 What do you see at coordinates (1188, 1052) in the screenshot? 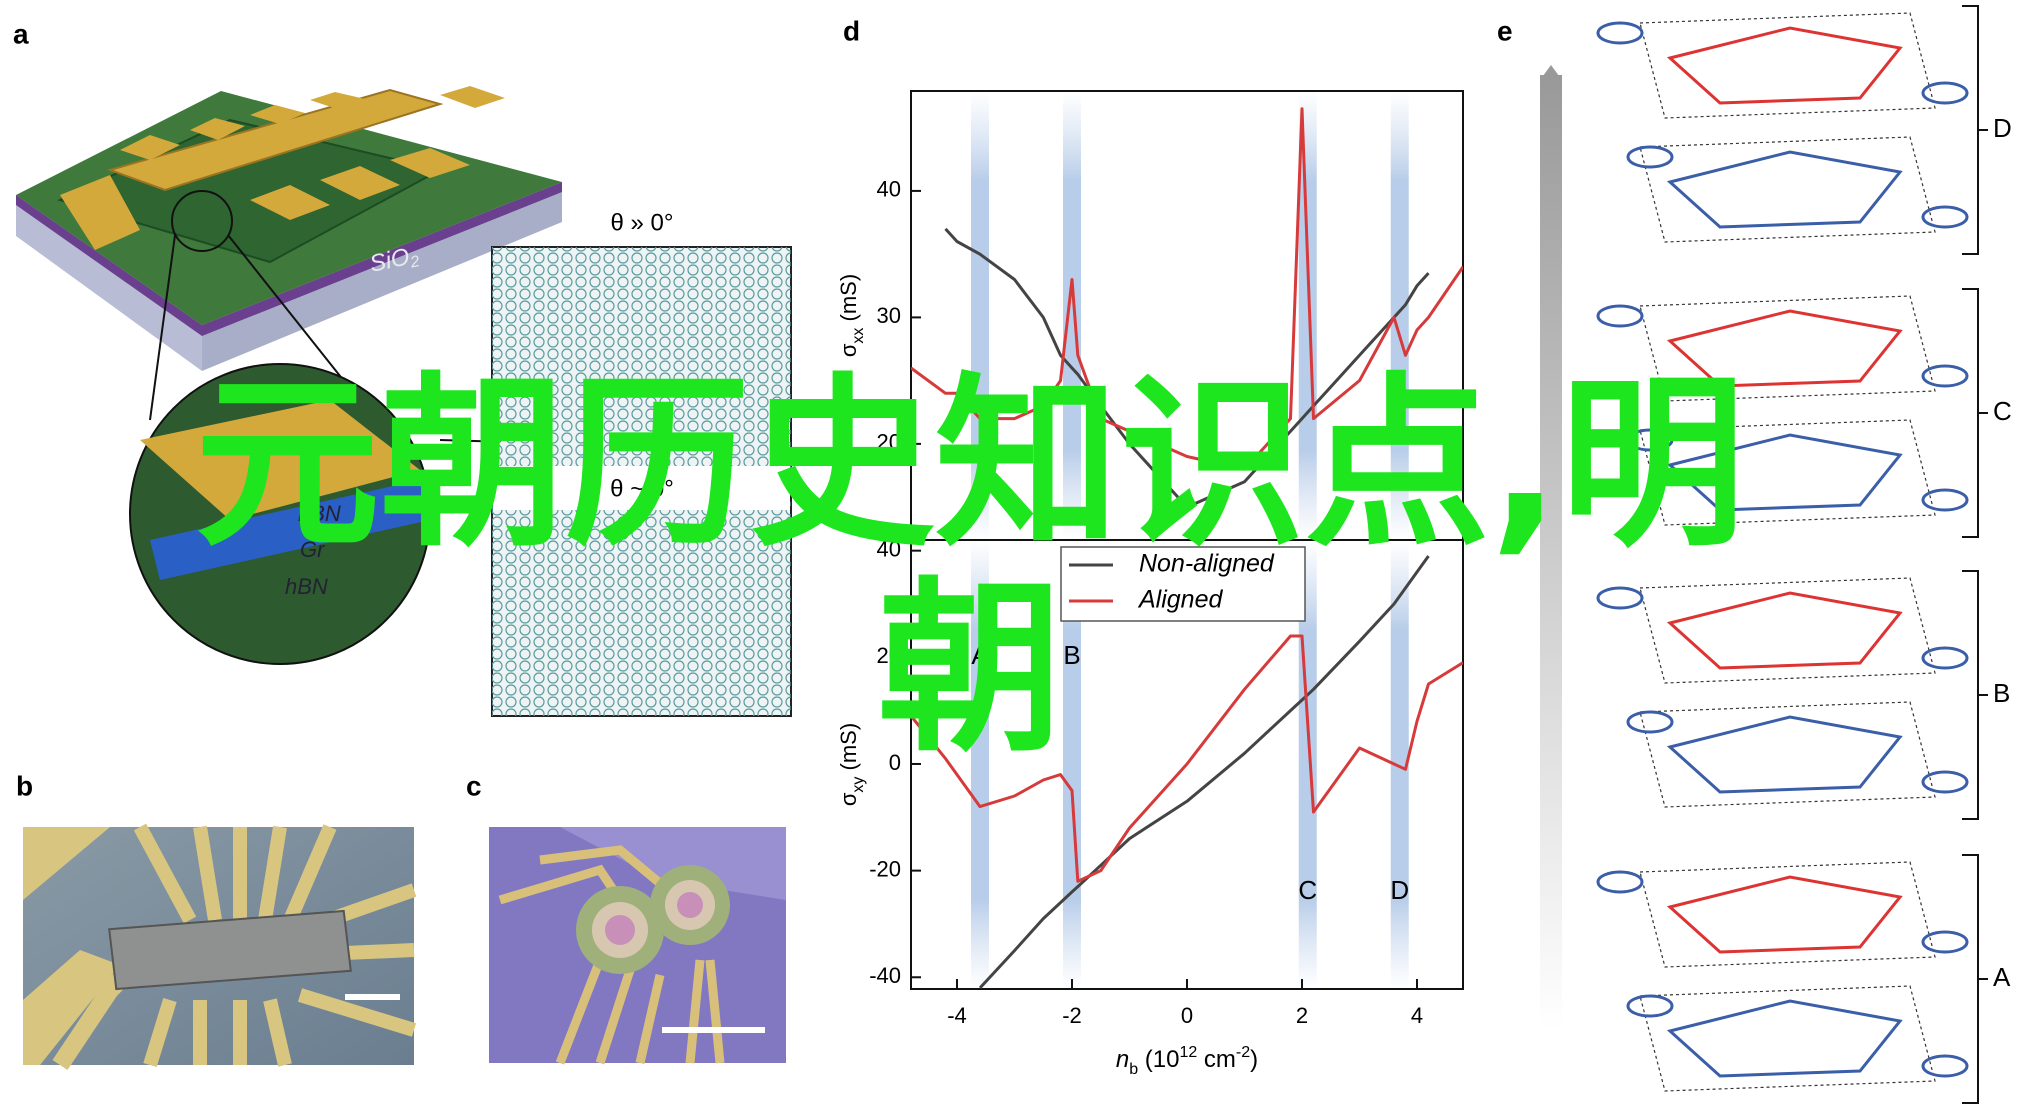
I see `label-part: 12` at bounding box center [1188, 1052].